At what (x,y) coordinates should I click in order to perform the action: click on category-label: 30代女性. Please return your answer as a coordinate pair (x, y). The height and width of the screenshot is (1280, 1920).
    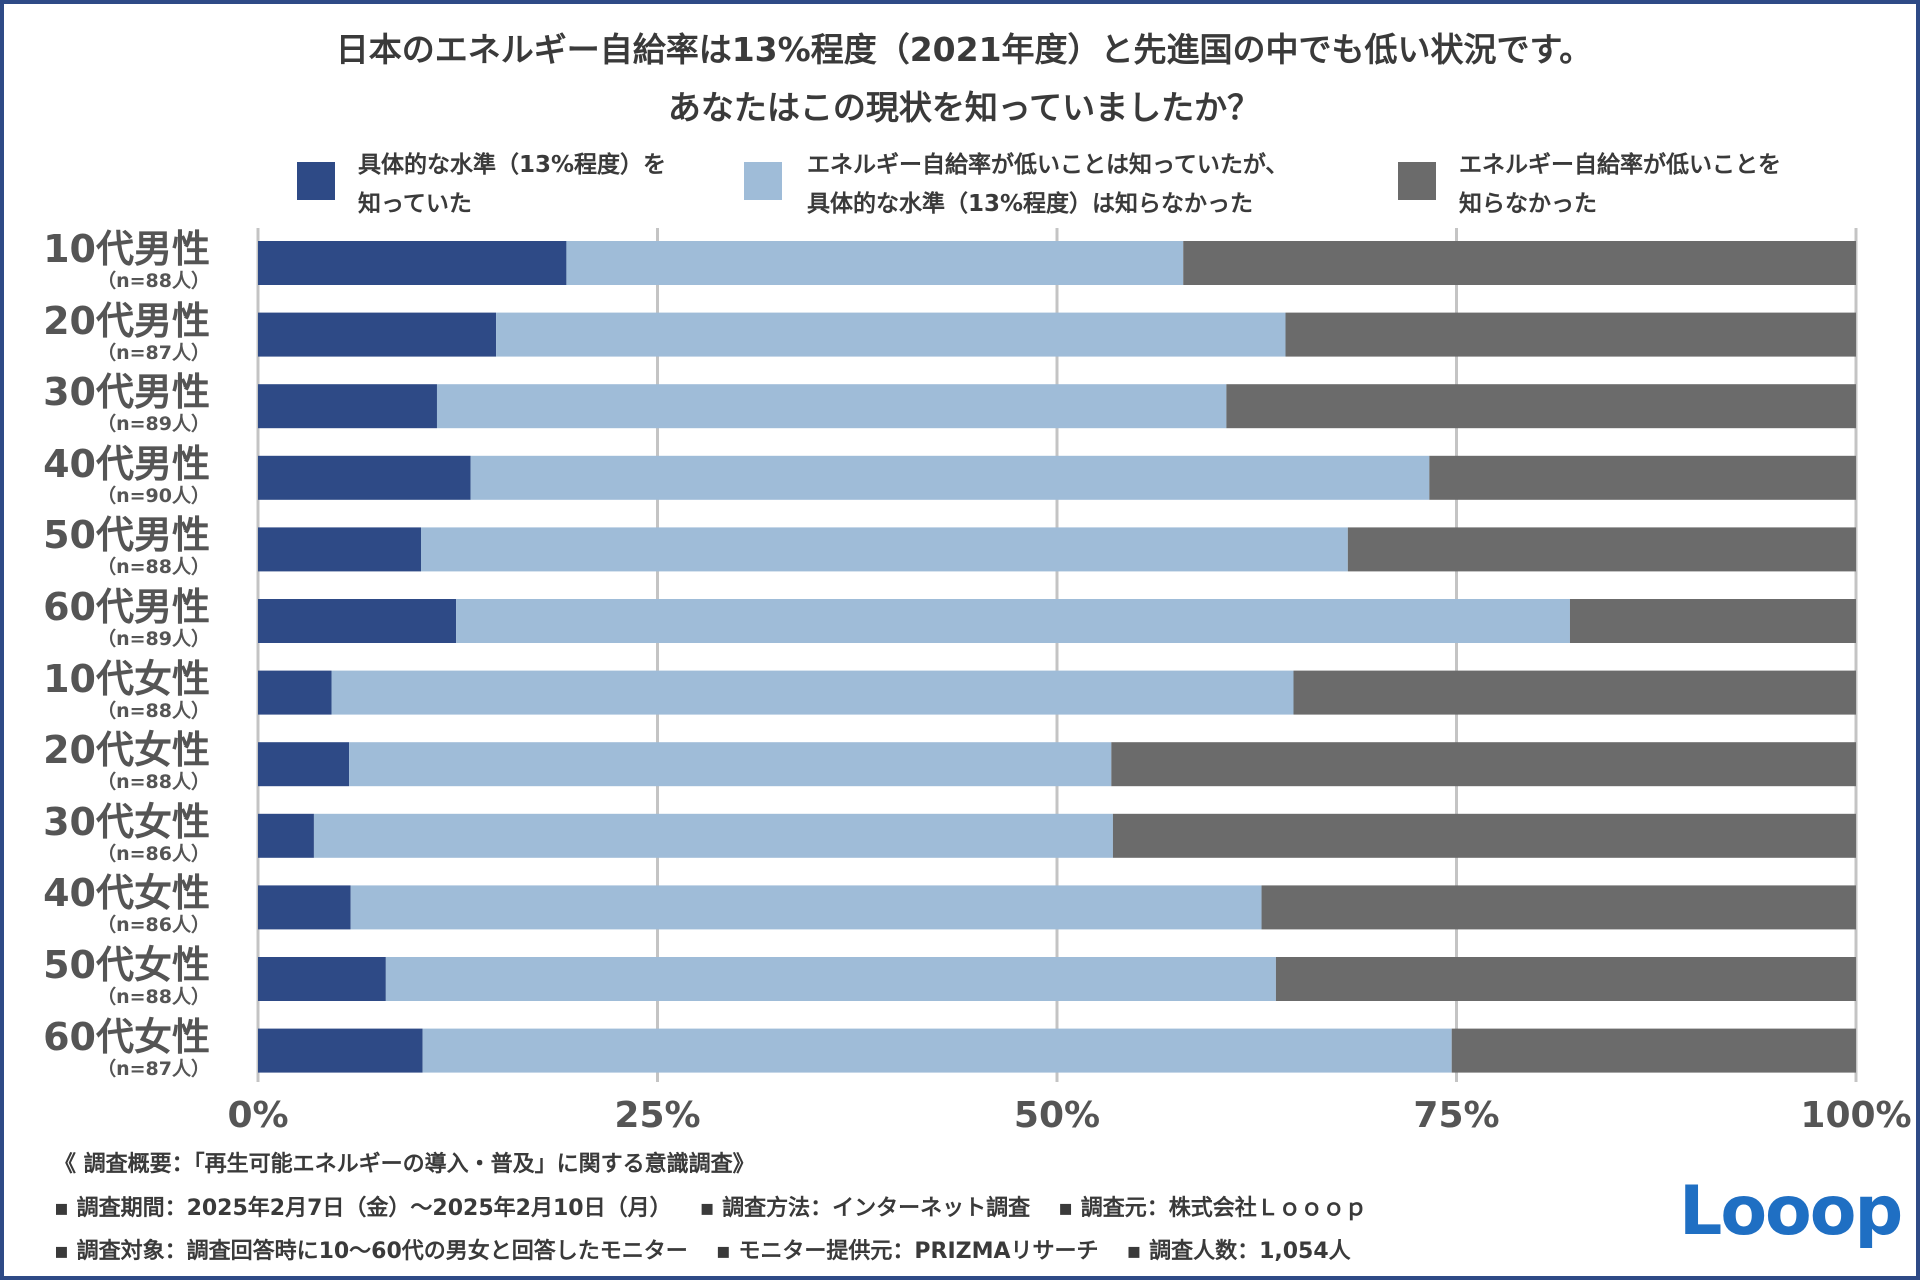
    Looking at the image, I should click on (126, 821).